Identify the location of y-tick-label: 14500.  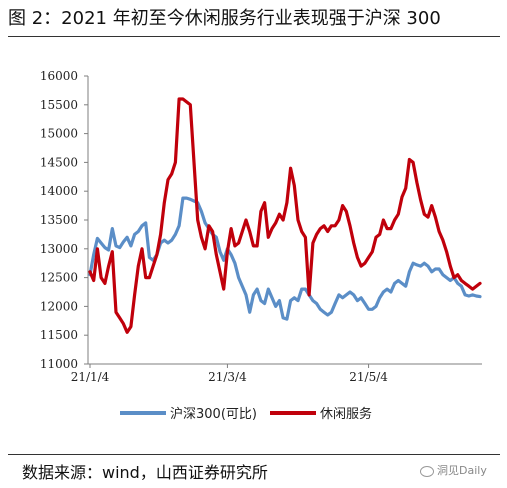
(59, 162).